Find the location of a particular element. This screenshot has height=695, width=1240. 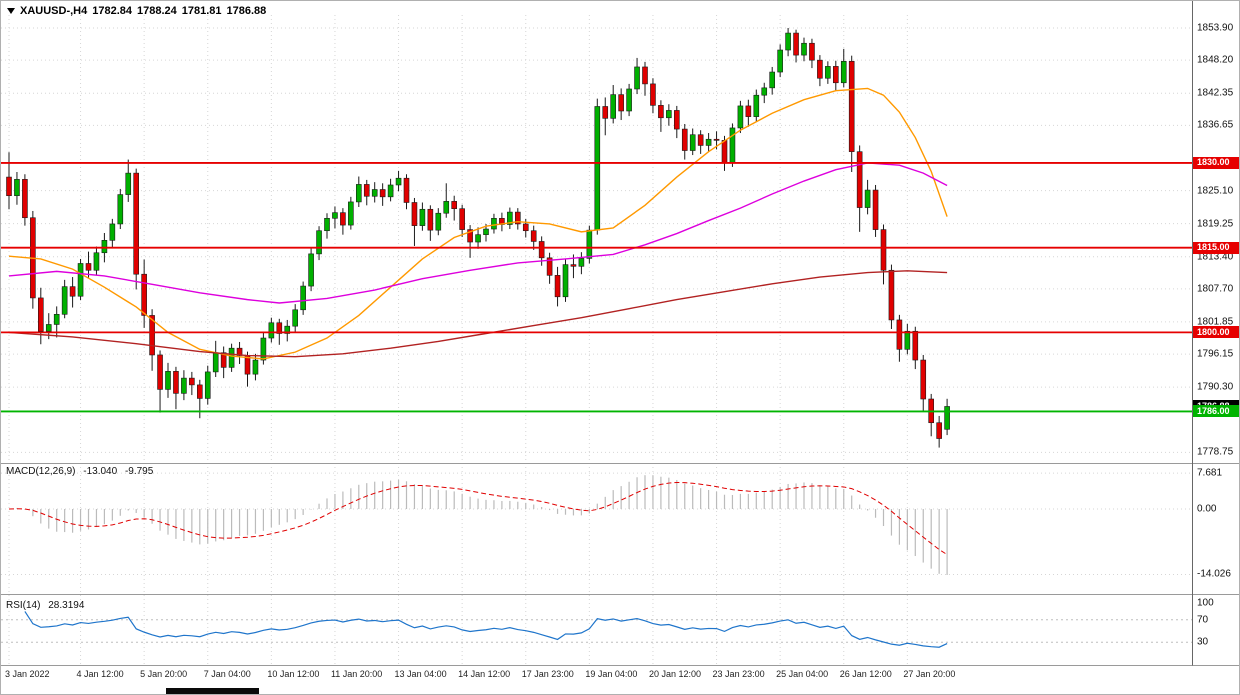

low-value: 1781.81 is located at coordinates (201, 11).